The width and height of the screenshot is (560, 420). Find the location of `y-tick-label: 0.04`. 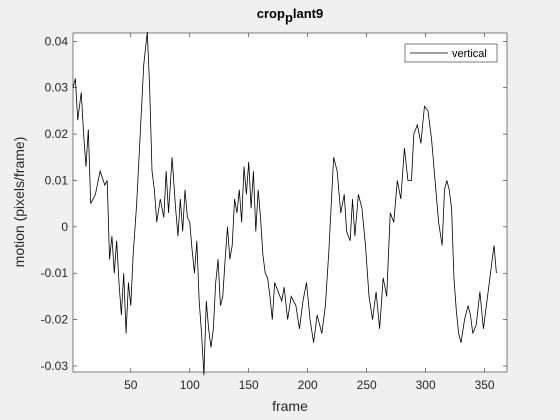

y-tick-label: 0.04 is located at coordinates (57, 41).